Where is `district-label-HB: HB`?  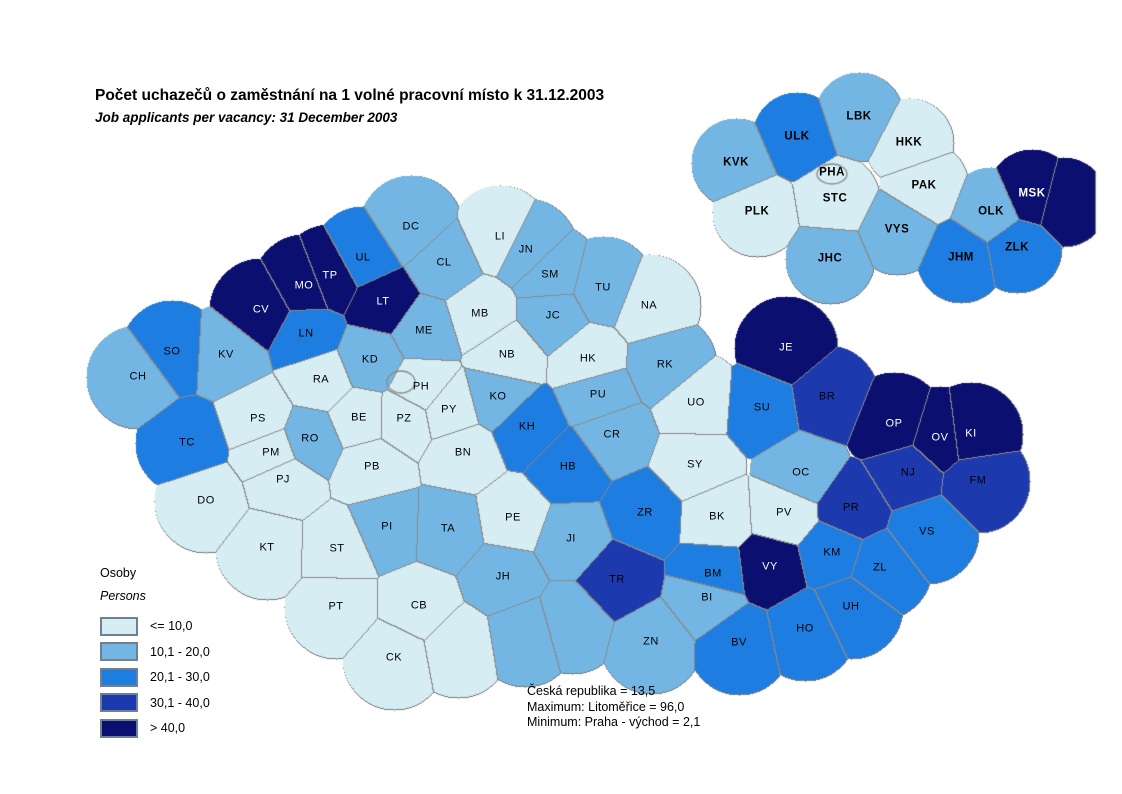 district-label-HB: HB is located at coordinates (568, 466).